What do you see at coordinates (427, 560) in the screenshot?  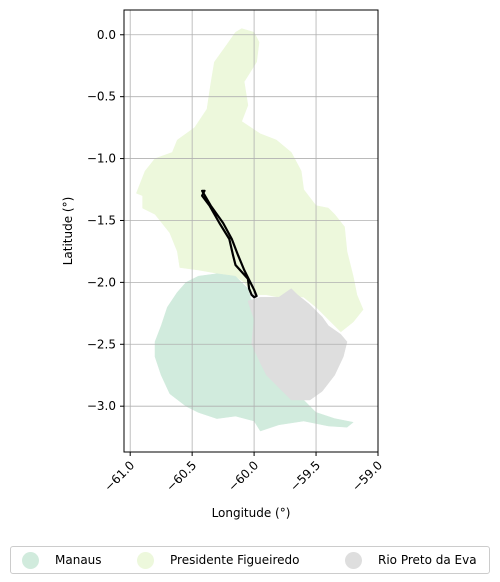 I see `legend-label-rio-preto-da-eva: Rio Preto da Eva` at bounding box center [427, 560].